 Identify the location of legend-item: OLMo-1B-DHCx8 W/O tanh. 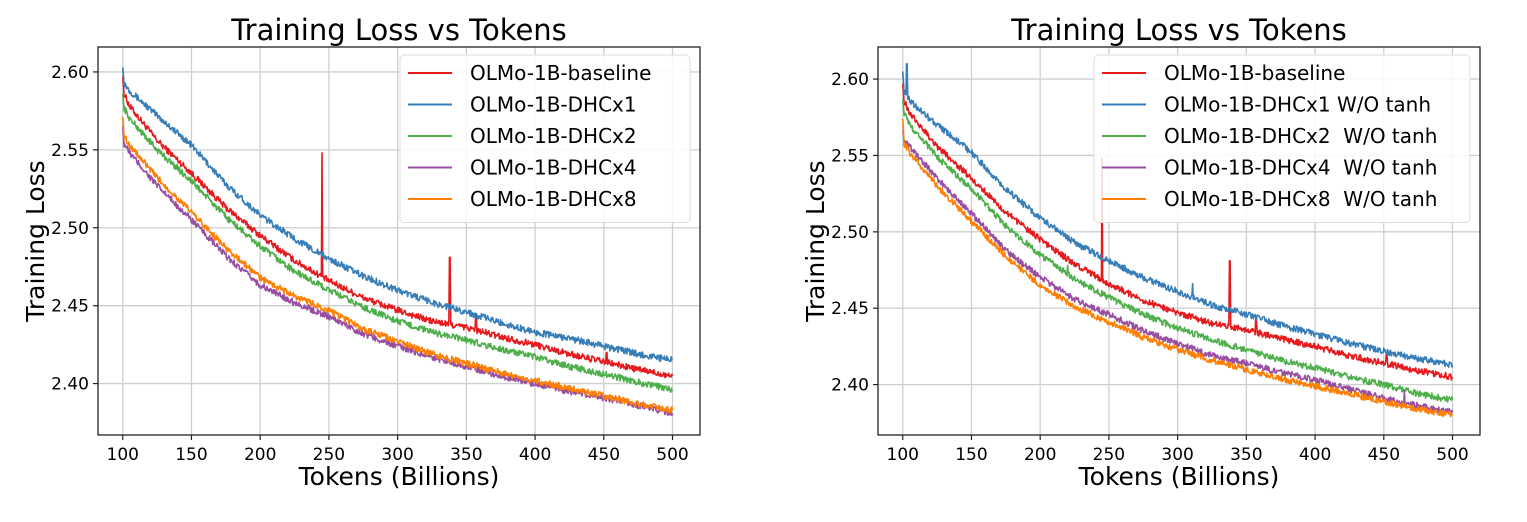
(1269, 199).